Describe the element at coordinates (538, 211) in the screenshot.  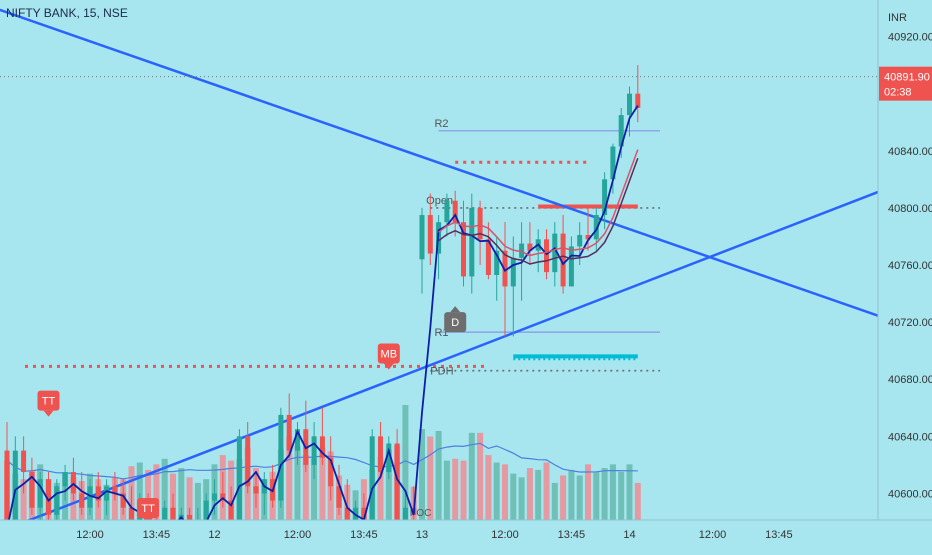
I see `envelope-lower` at that location.